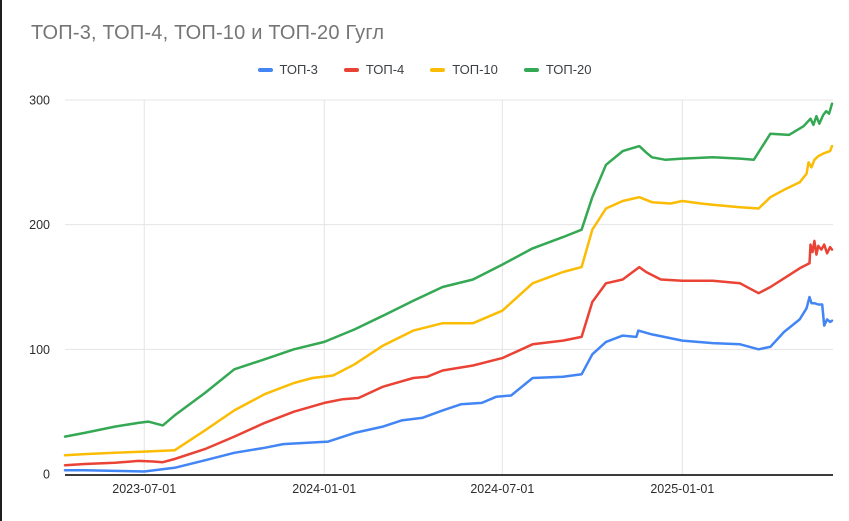 The height and width of the screenshot is (521, 849). What do you see at coordinates (298, 69) in the screenshot?
I see `legend-label-top3: ТОП-3` at bounding box center [298, 69].